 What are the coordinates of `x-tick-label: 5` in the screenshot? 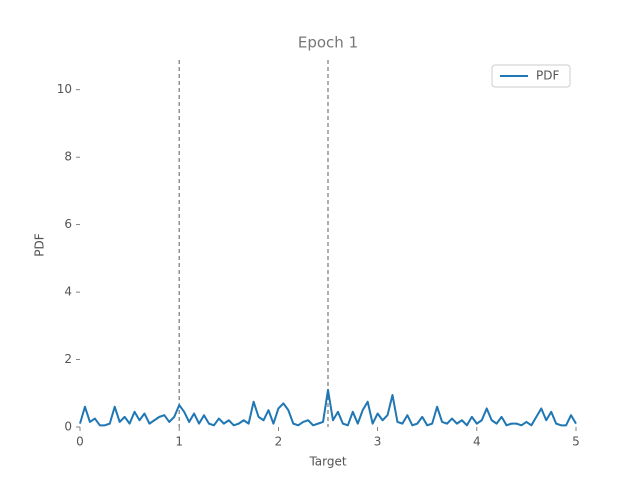 It's located at (576, 442).